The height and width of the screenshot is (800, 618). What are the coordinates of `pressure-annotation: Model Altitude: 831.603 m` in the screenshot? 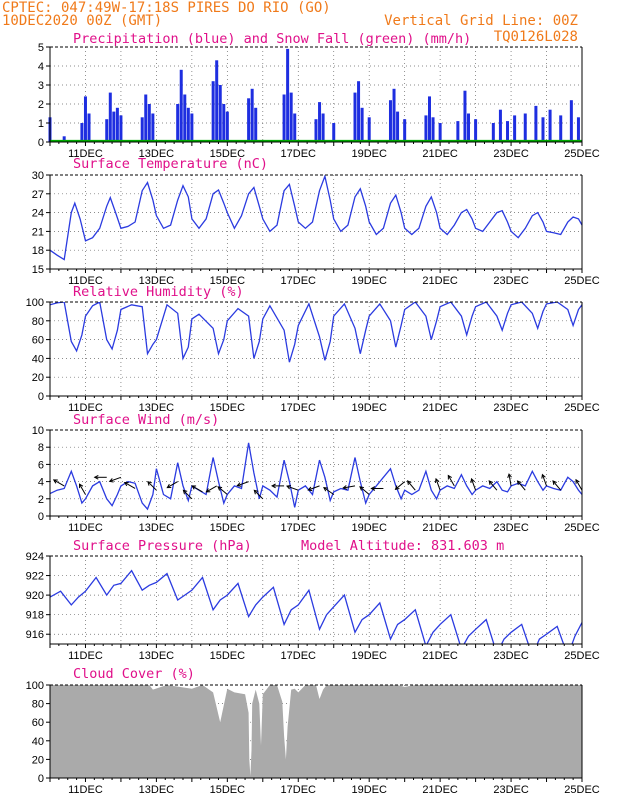 It's located at (402, 546).